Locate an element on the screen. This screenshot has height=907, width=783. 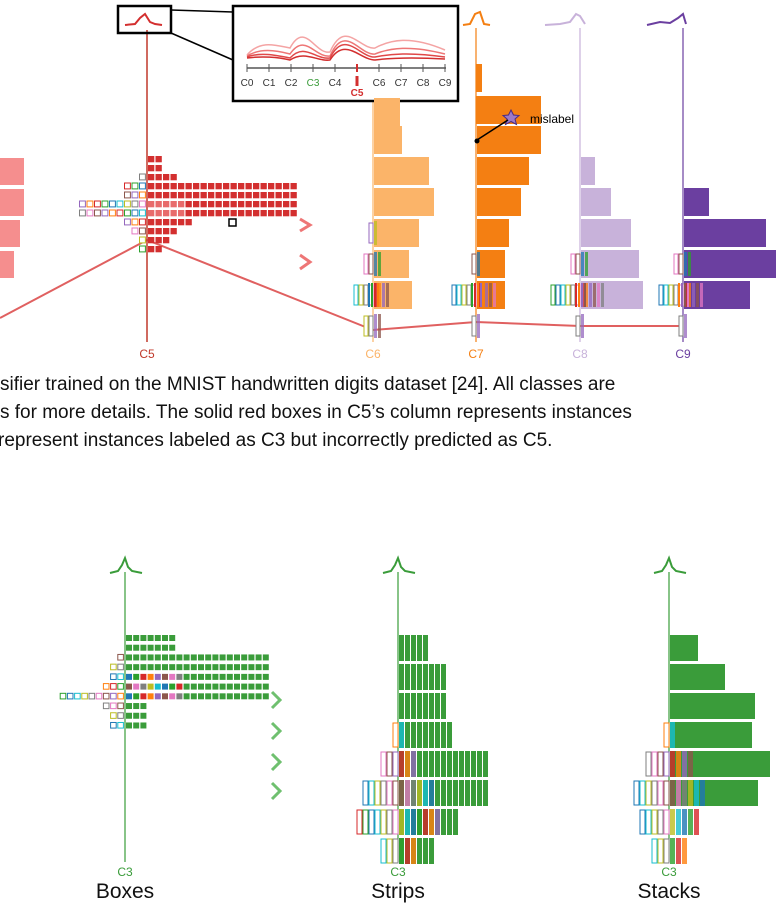
boxes-c3-label: C3 is located at coordinates (125, 872).